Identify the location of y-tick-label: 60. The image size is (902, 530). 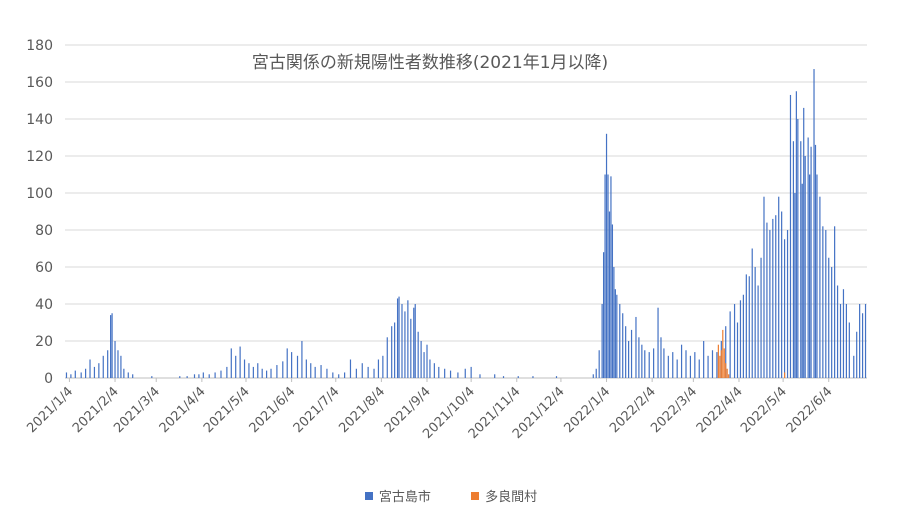
(44, 268).